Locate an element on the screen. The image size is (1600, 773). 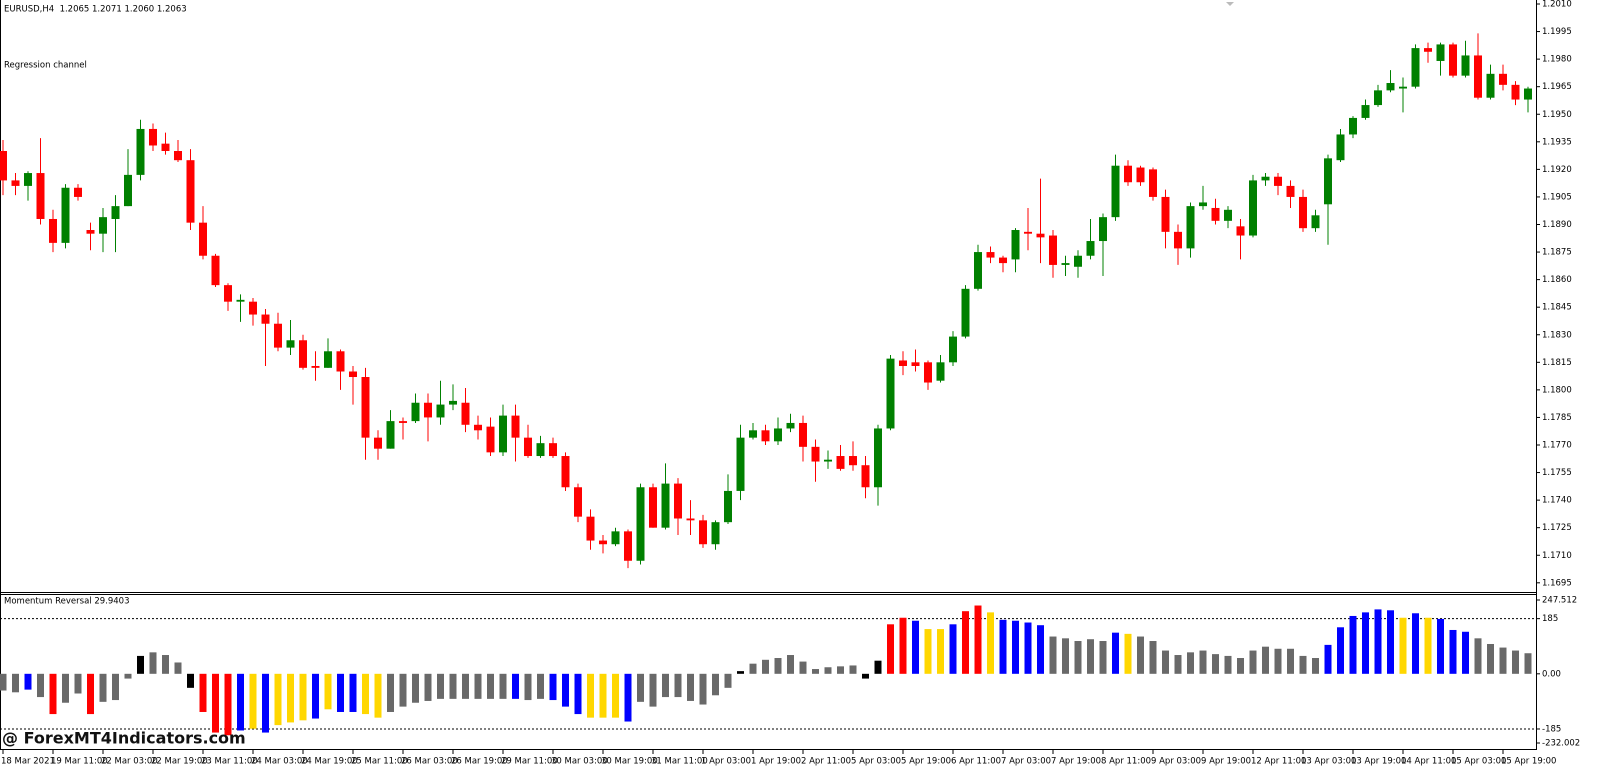
y-tick-label: 1.1950 is located at coordinates (1557, 115).